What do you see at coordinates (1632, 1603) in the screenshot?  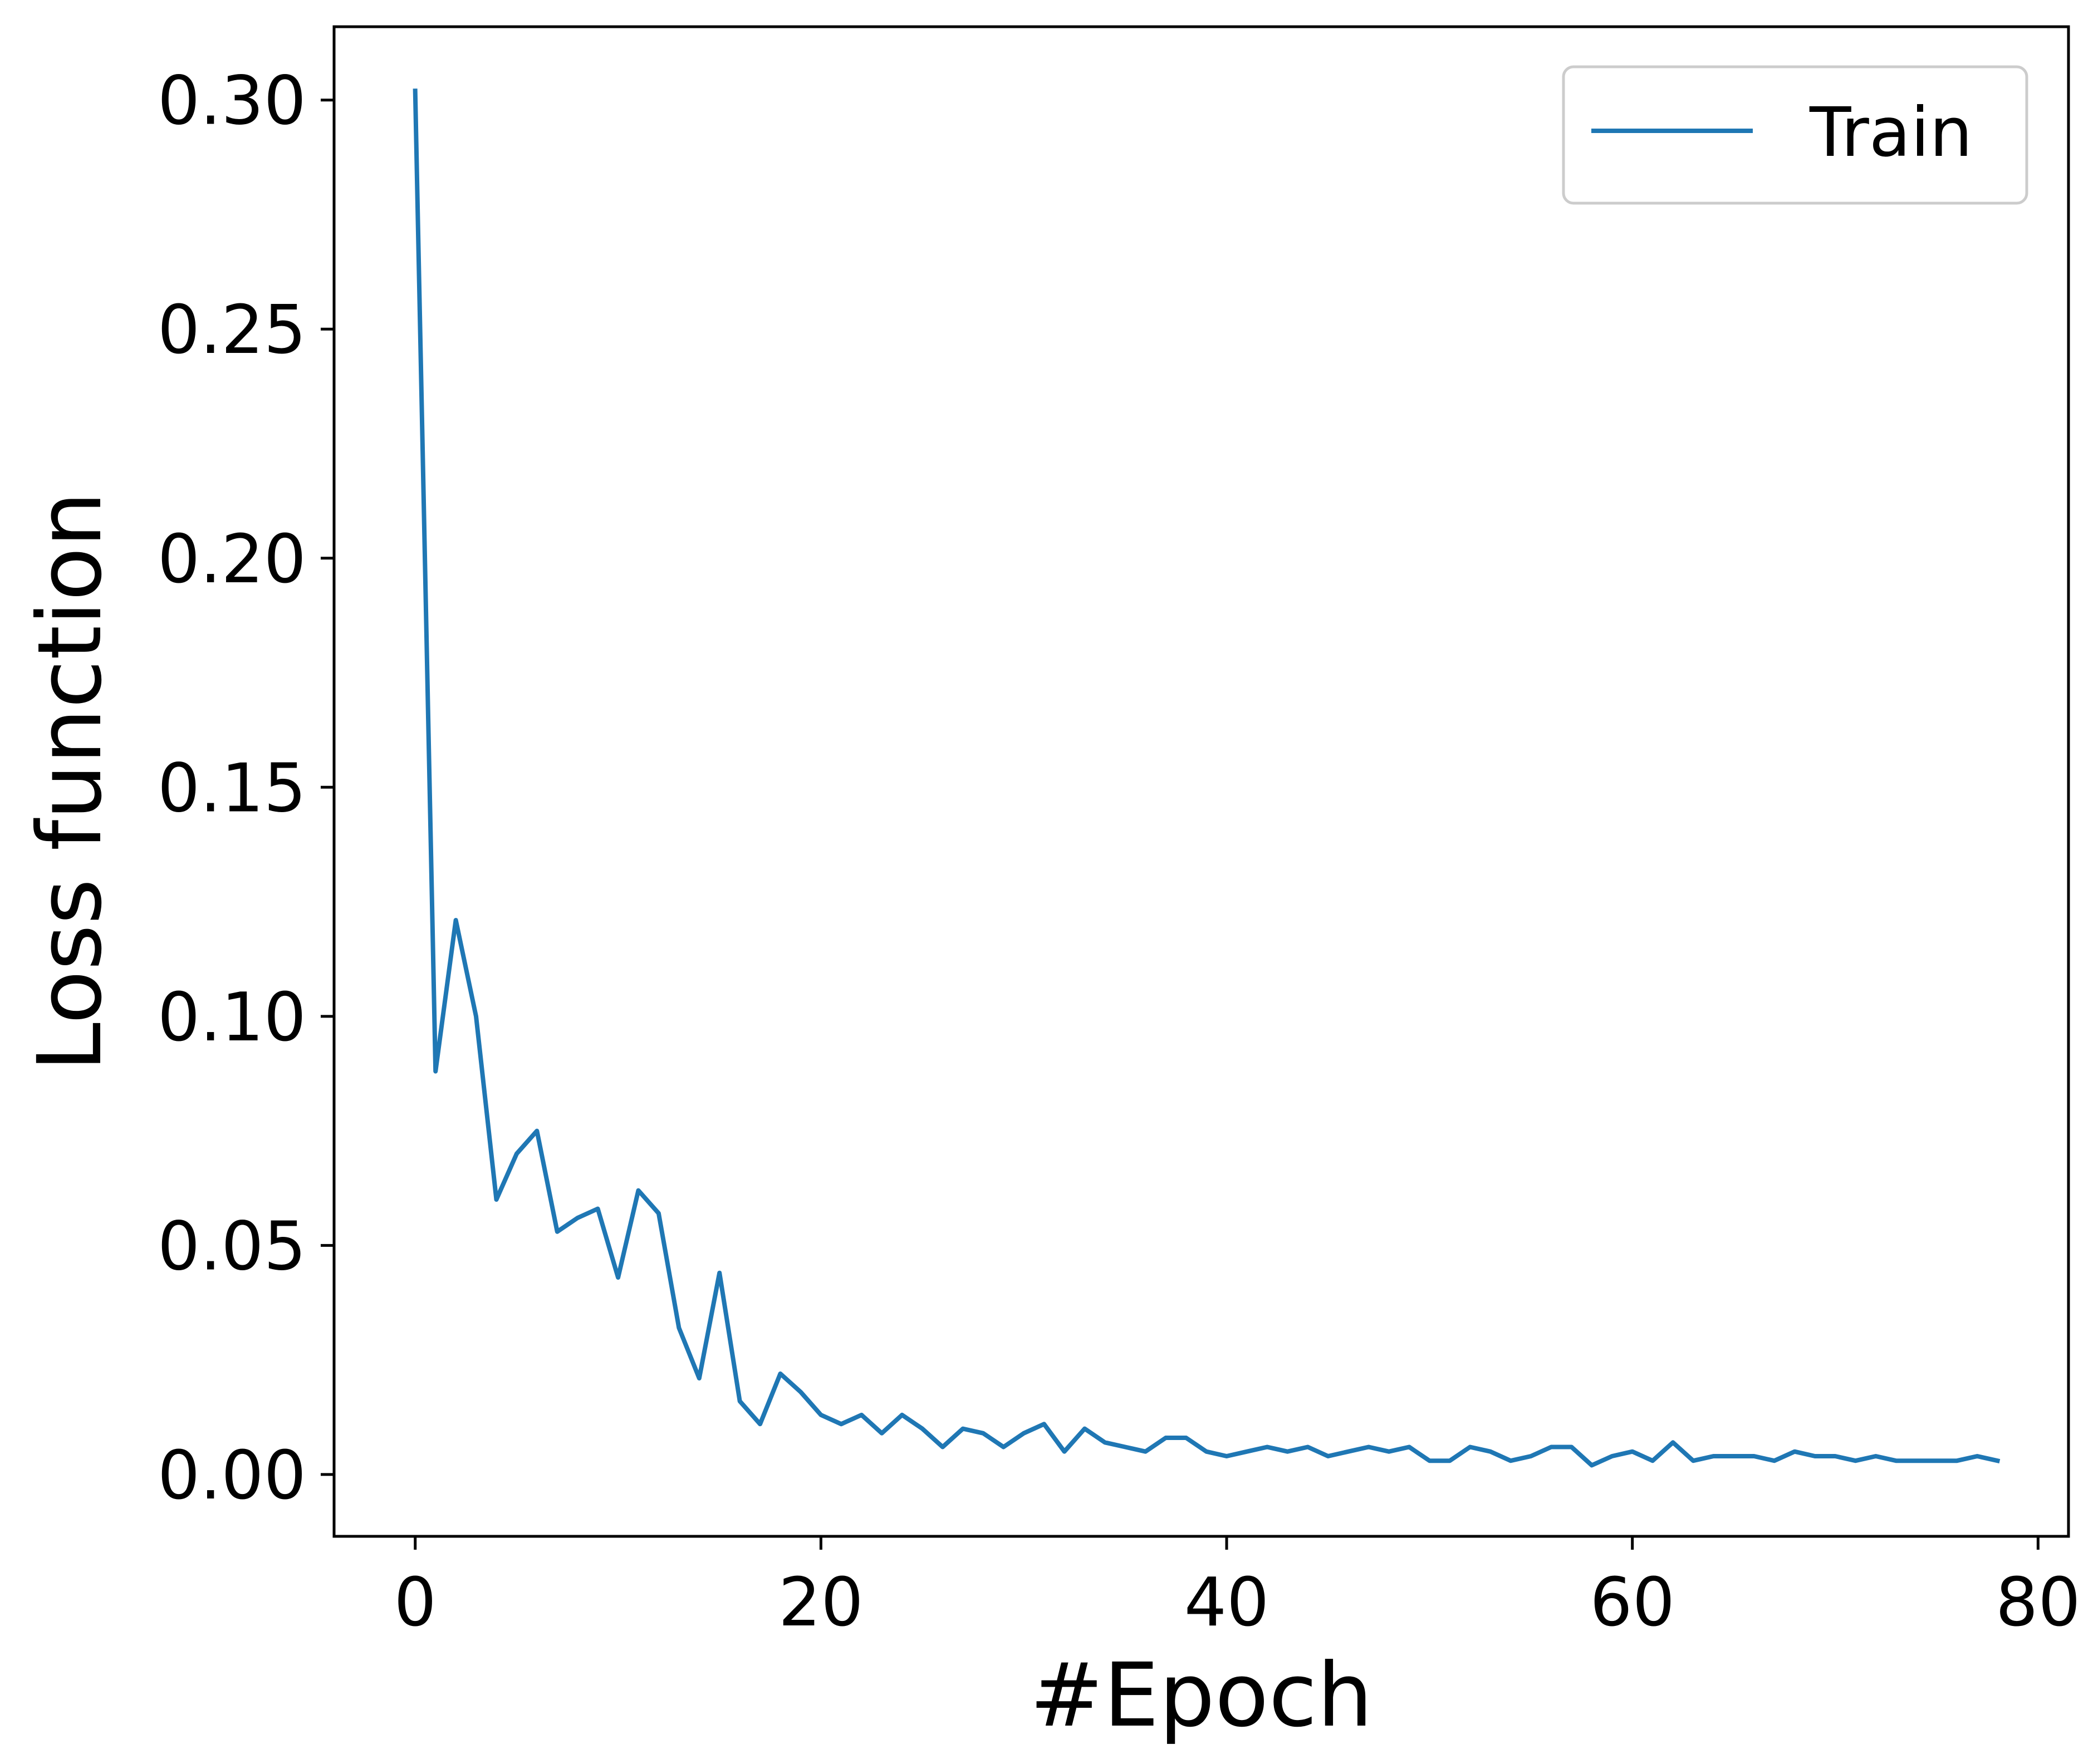 I see `x-tick-label: 60` at bounding box center [1632, 1603].